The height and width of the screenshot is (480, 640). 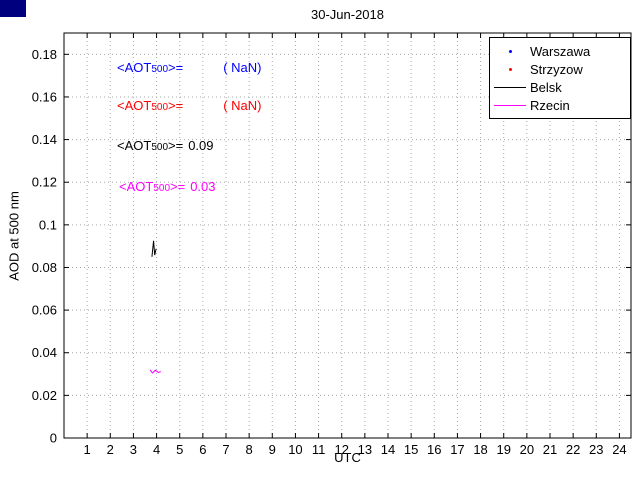 I want to click on svg-text: 21, so click(x=550, y=449).